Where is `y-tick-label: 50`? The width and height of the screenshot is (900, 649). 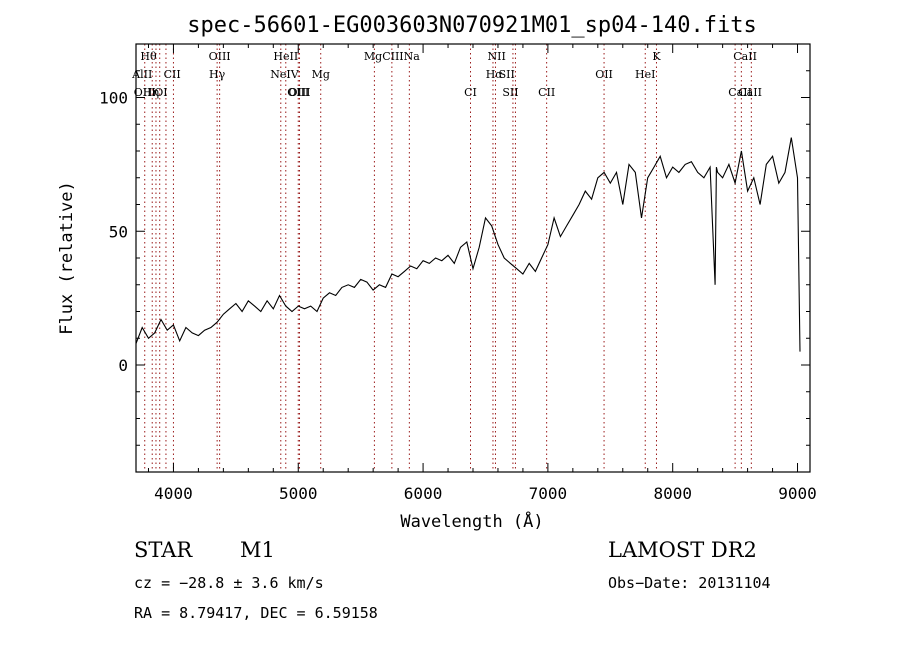 y-tick-label: 50 is located at coordinates (118, 231).